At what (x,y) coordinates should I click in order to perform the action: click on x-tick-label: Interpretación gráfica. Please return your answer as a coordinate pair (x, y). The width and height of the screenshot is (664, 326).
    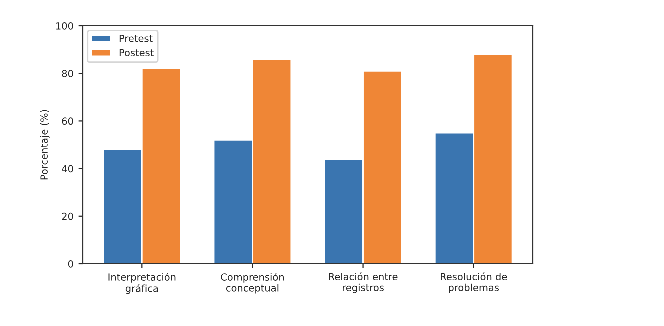
    Looking at the image, I should click on (142, 283).